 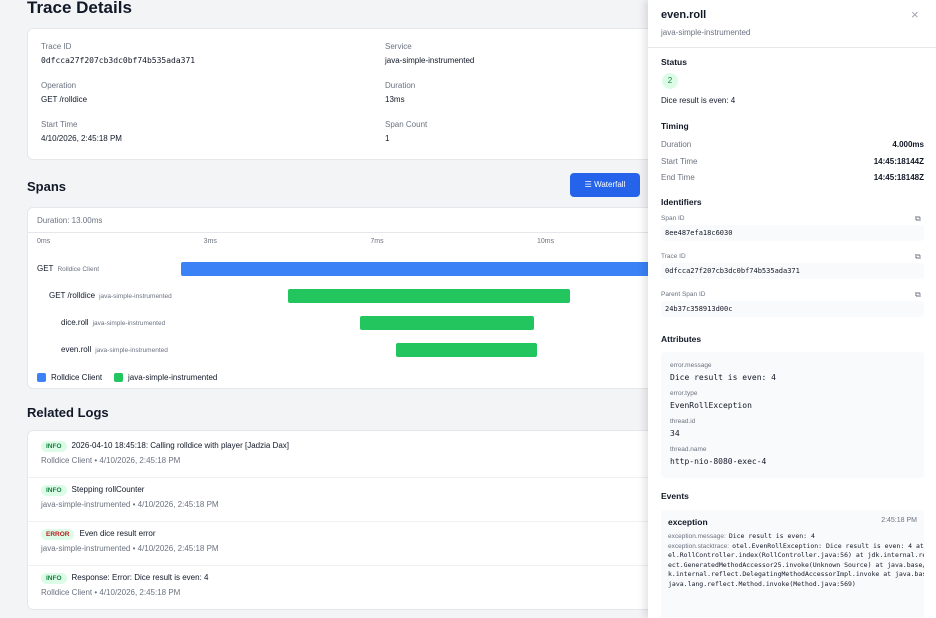 What do you see at coordinates (670, 81) in the screenshot?
I see `status-badge: 2` at bounding box center [670, 81].